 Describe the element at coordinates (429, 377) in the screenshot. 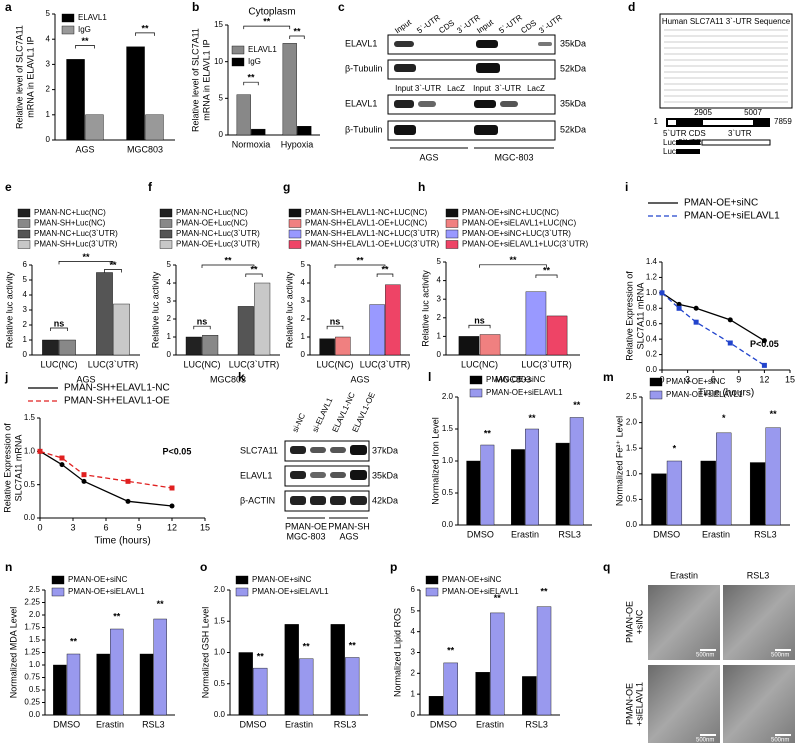

I see `panel-label: l` at that location.